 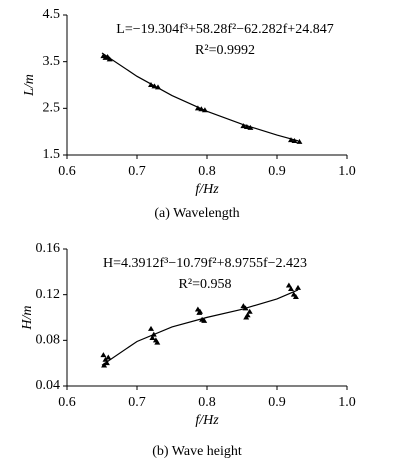 What do you see at coordinates (48, 294) in the screenshot?
I see `y-tick-label: 0.12` at bounding box center [48, 294].